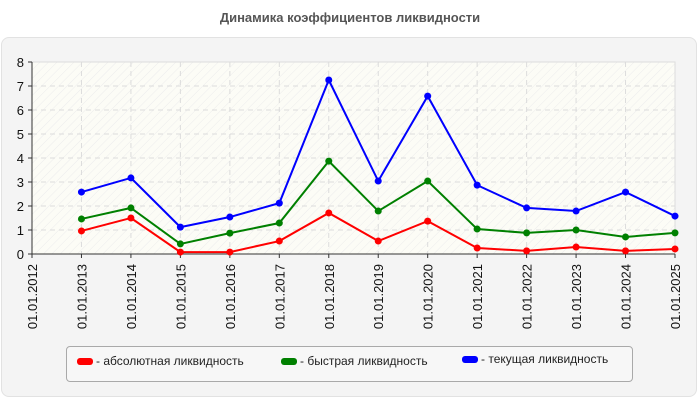 This screenshot has width=700, height=400. What do you see at coordinates (470, 359) in the screenshot?
I see `blue-swatch-icon` at bounding box center [470, 359].